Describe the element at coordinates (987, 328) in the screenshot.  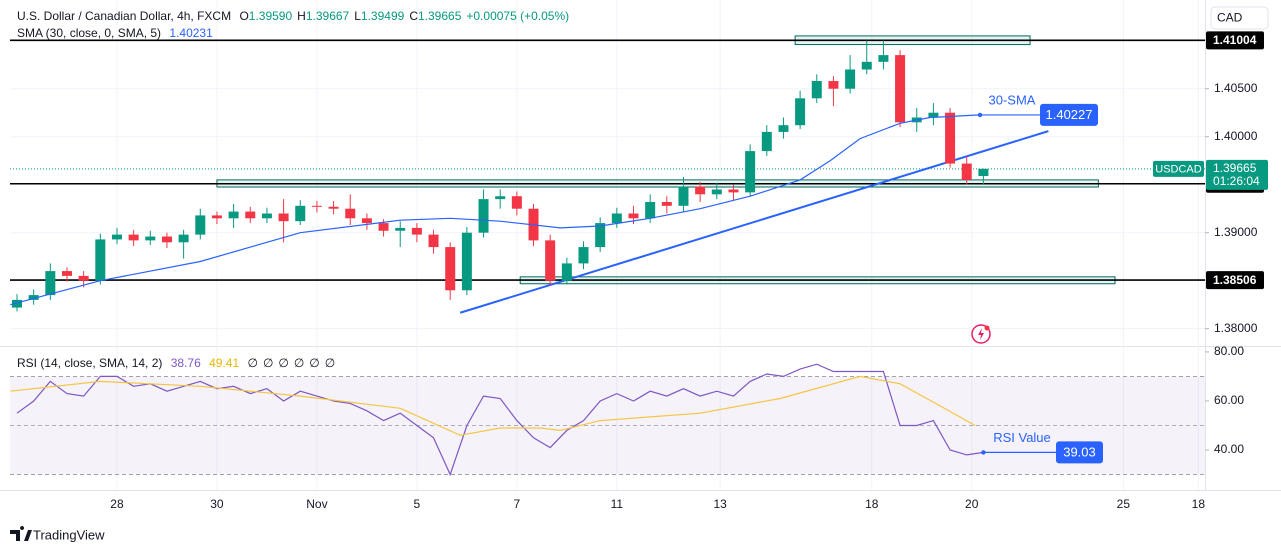
I see `event-icon-dot` at that location.